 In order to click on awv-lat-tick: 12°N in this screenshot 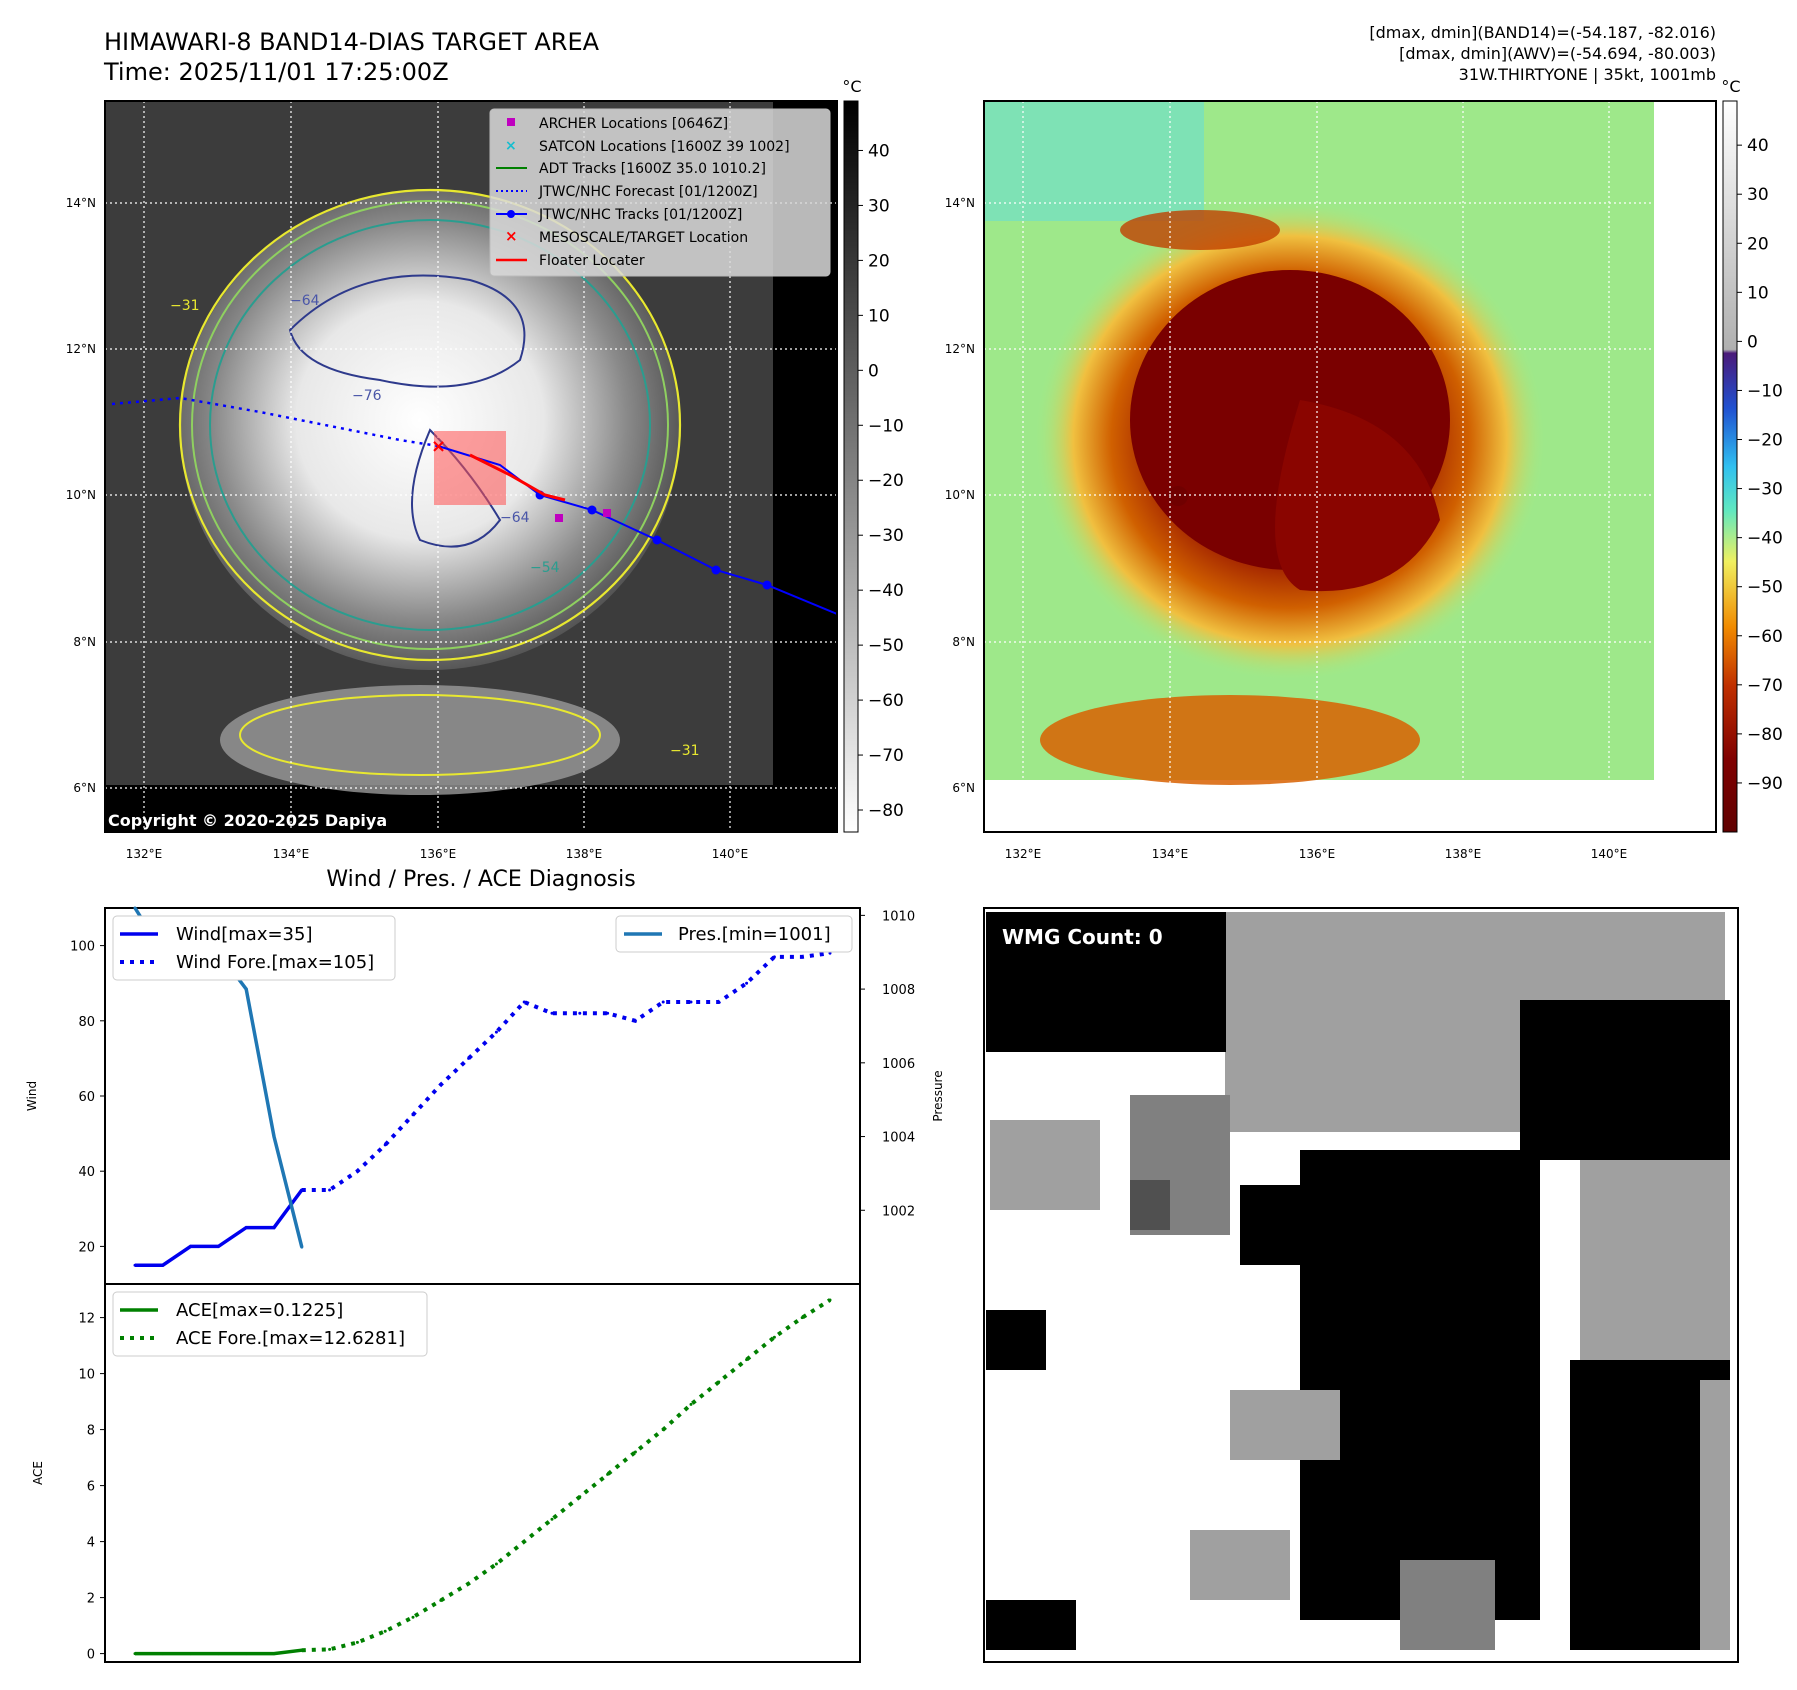, I will do `click(960, 349)`.